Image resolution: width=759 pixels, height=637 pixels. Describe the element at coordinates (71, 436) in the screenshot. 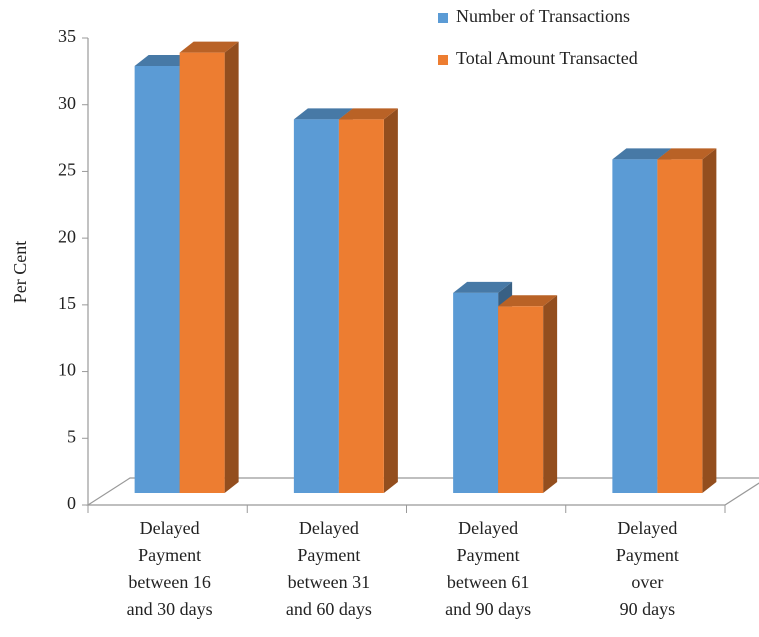

I see `y-tick-label: 5` at that location.